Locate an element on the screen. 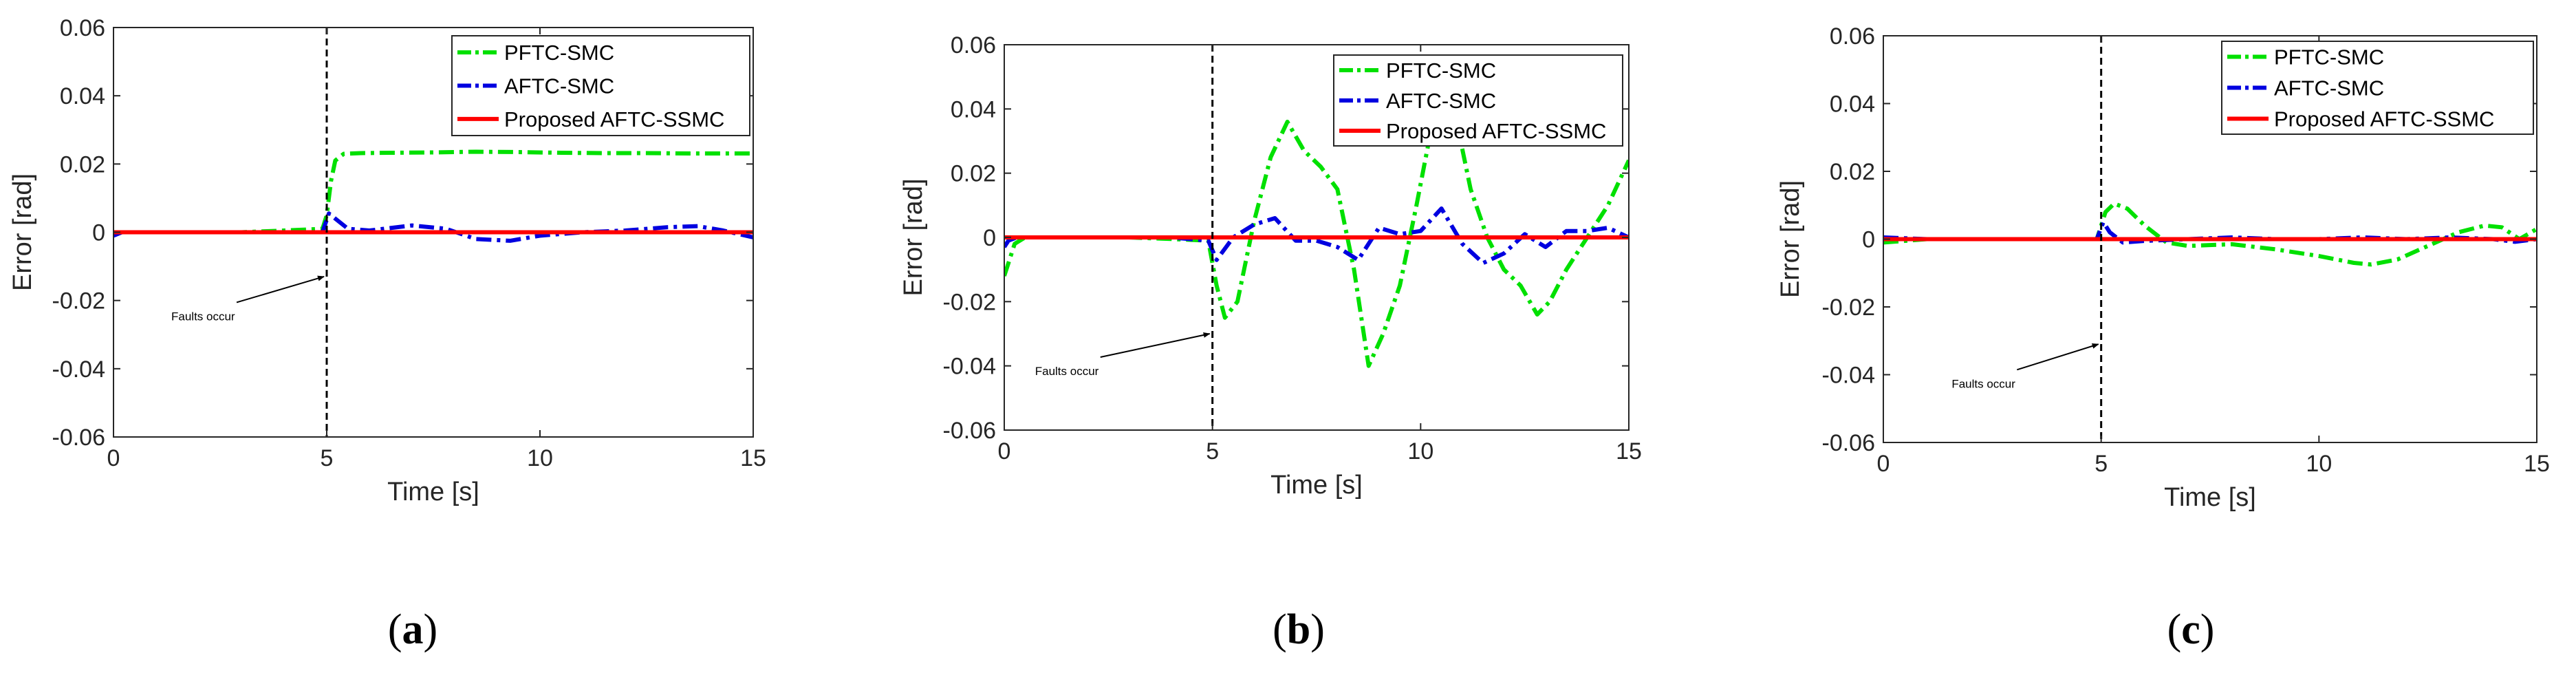  series-line-pftc-smc is located at coordinates (1316, 229).